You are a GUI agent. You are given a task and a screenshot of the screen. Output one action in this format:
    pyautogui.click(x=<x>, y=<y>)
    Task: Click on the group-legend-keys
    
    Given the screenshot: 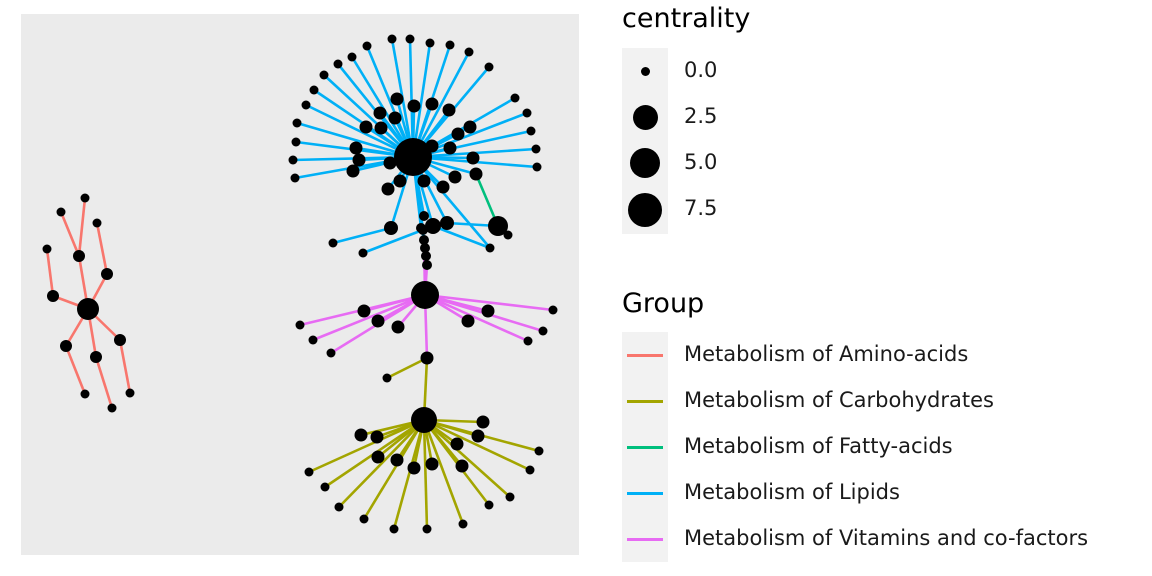 What is the action you would take?
    pyautogui.click(x=645, y=447)
    